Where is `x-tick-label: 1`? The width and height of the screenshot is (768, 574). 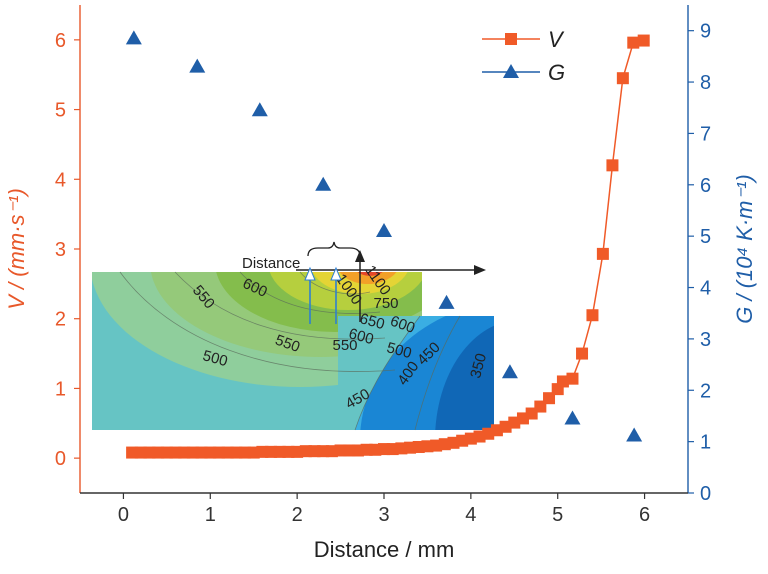
x-tick-label: 1 is located at coordinates (210, 515).